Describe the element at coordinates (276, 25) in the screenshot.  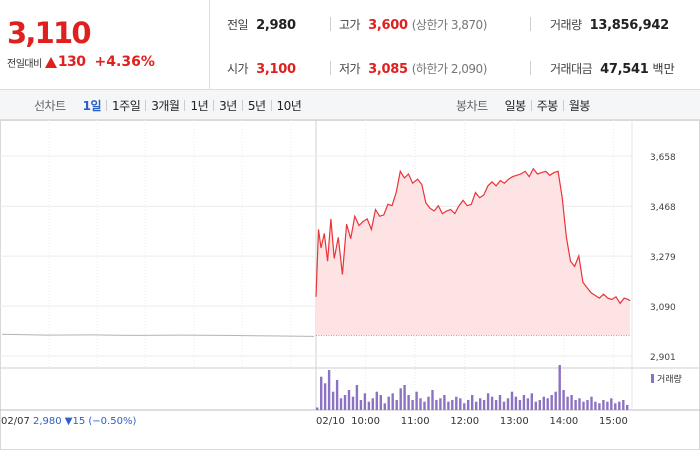
I see `stat-value: 2,980` at that location.